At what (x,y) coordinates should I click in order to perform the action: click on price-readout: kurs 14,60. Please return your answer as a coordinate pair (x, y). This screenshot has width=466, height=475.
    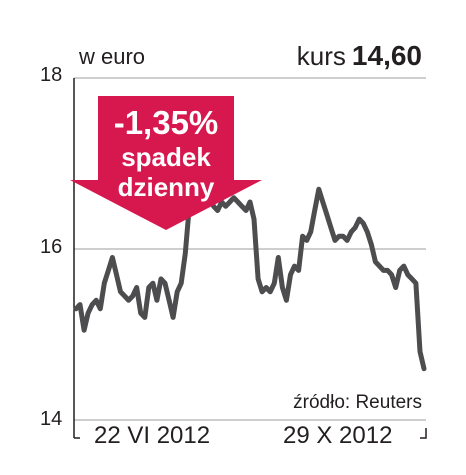
    Looking at the image, I should click on (359, 56).